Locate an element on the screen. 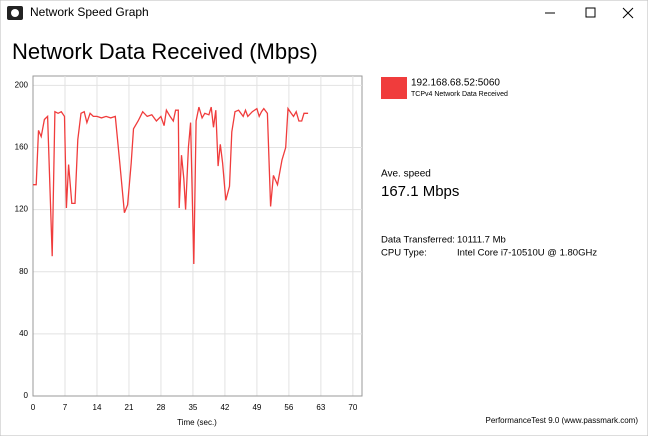  chart-title: Network Data Received (Mbps) is located at coordinates (165, 51).